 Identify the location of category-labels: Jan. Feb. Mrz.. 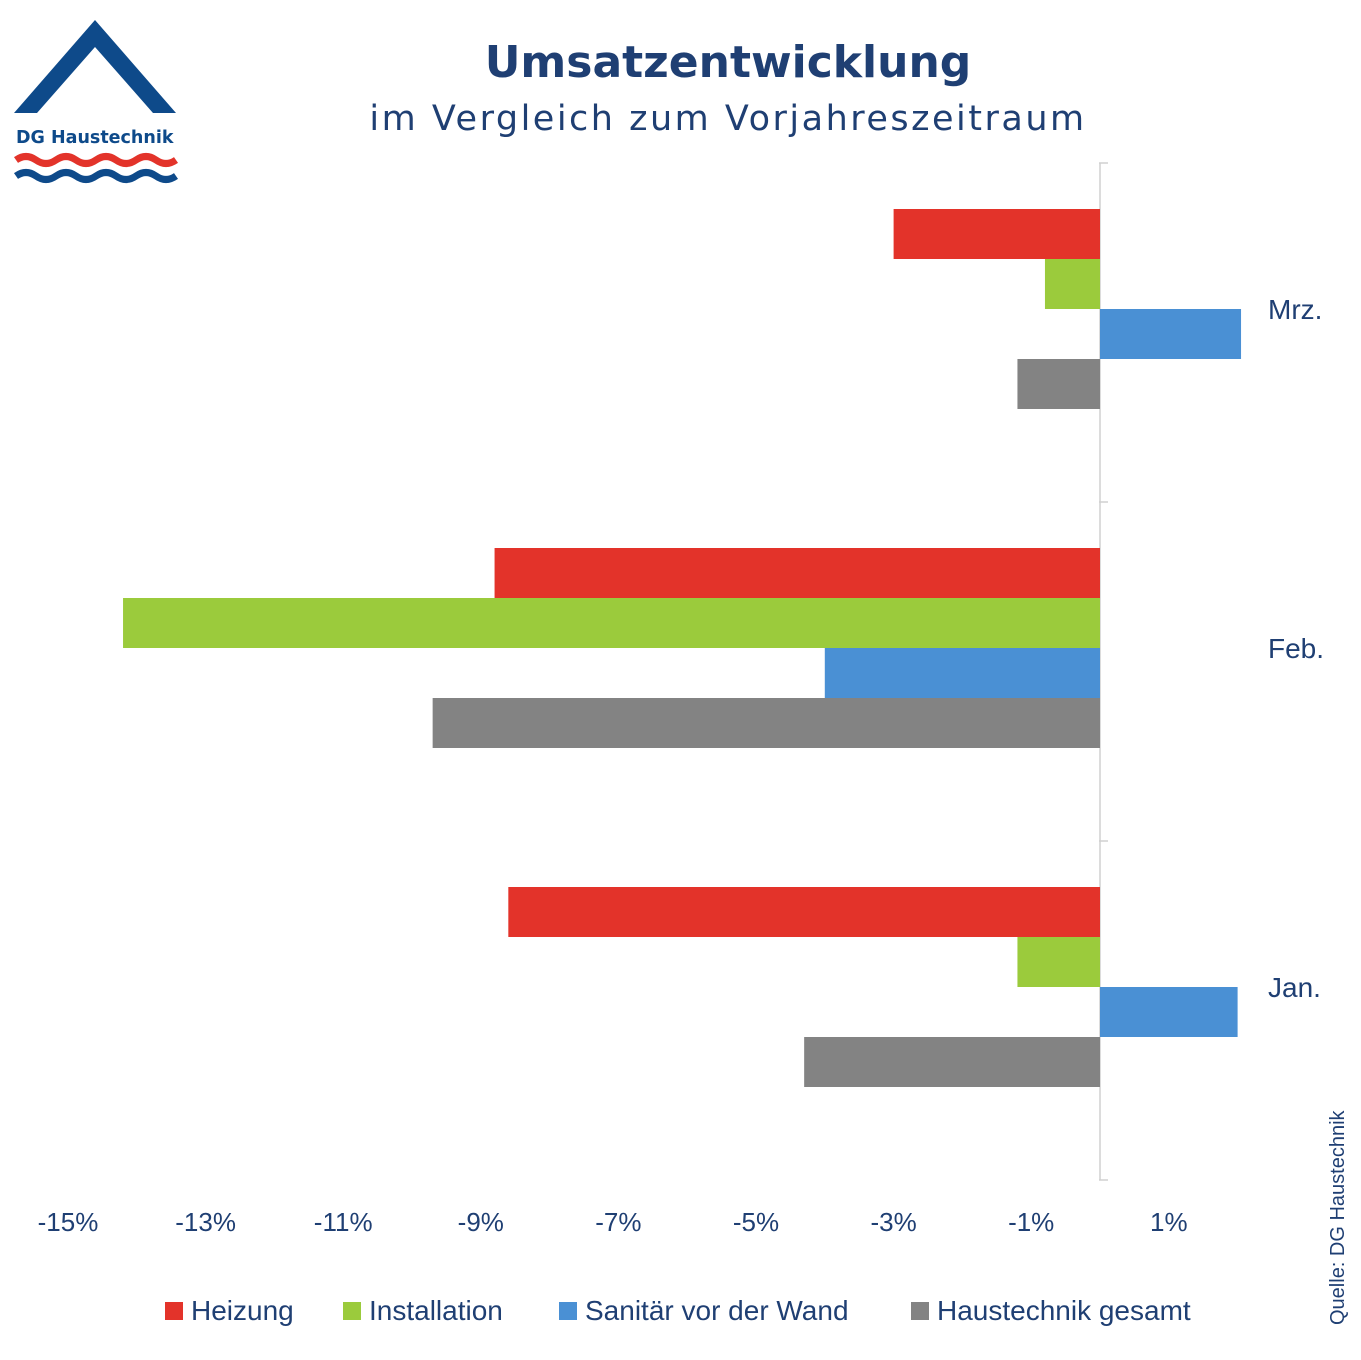
(1296, 648).